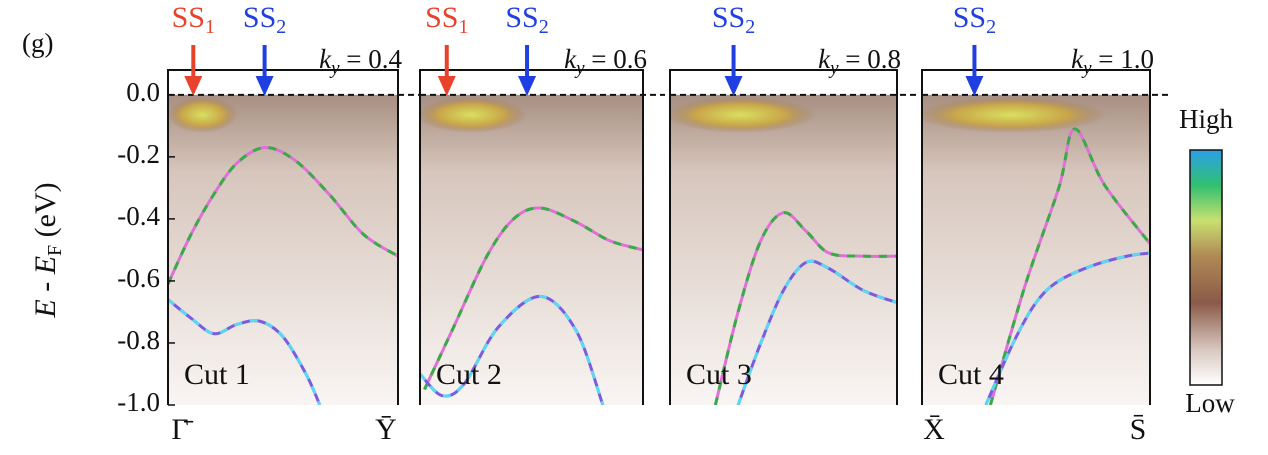  Describe the element at coordinates (143, 92) in the screenshot. I see `y-tick-label: 0.0` at that location.